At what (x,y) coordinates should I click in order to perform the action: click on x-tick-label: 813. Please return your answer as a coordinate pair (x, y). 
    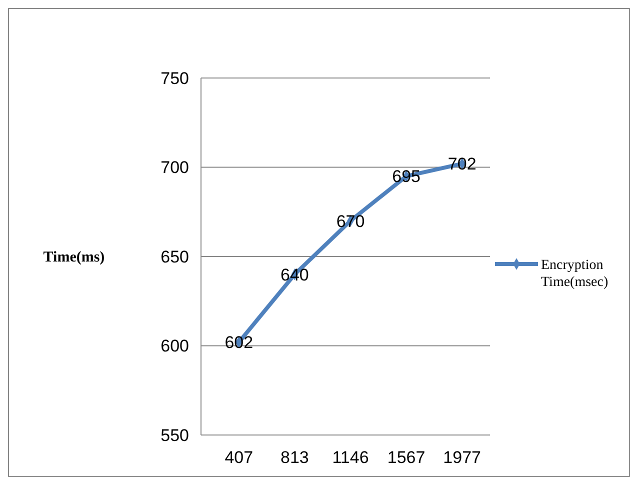
    Looking at the image, I should click on (294, 457).